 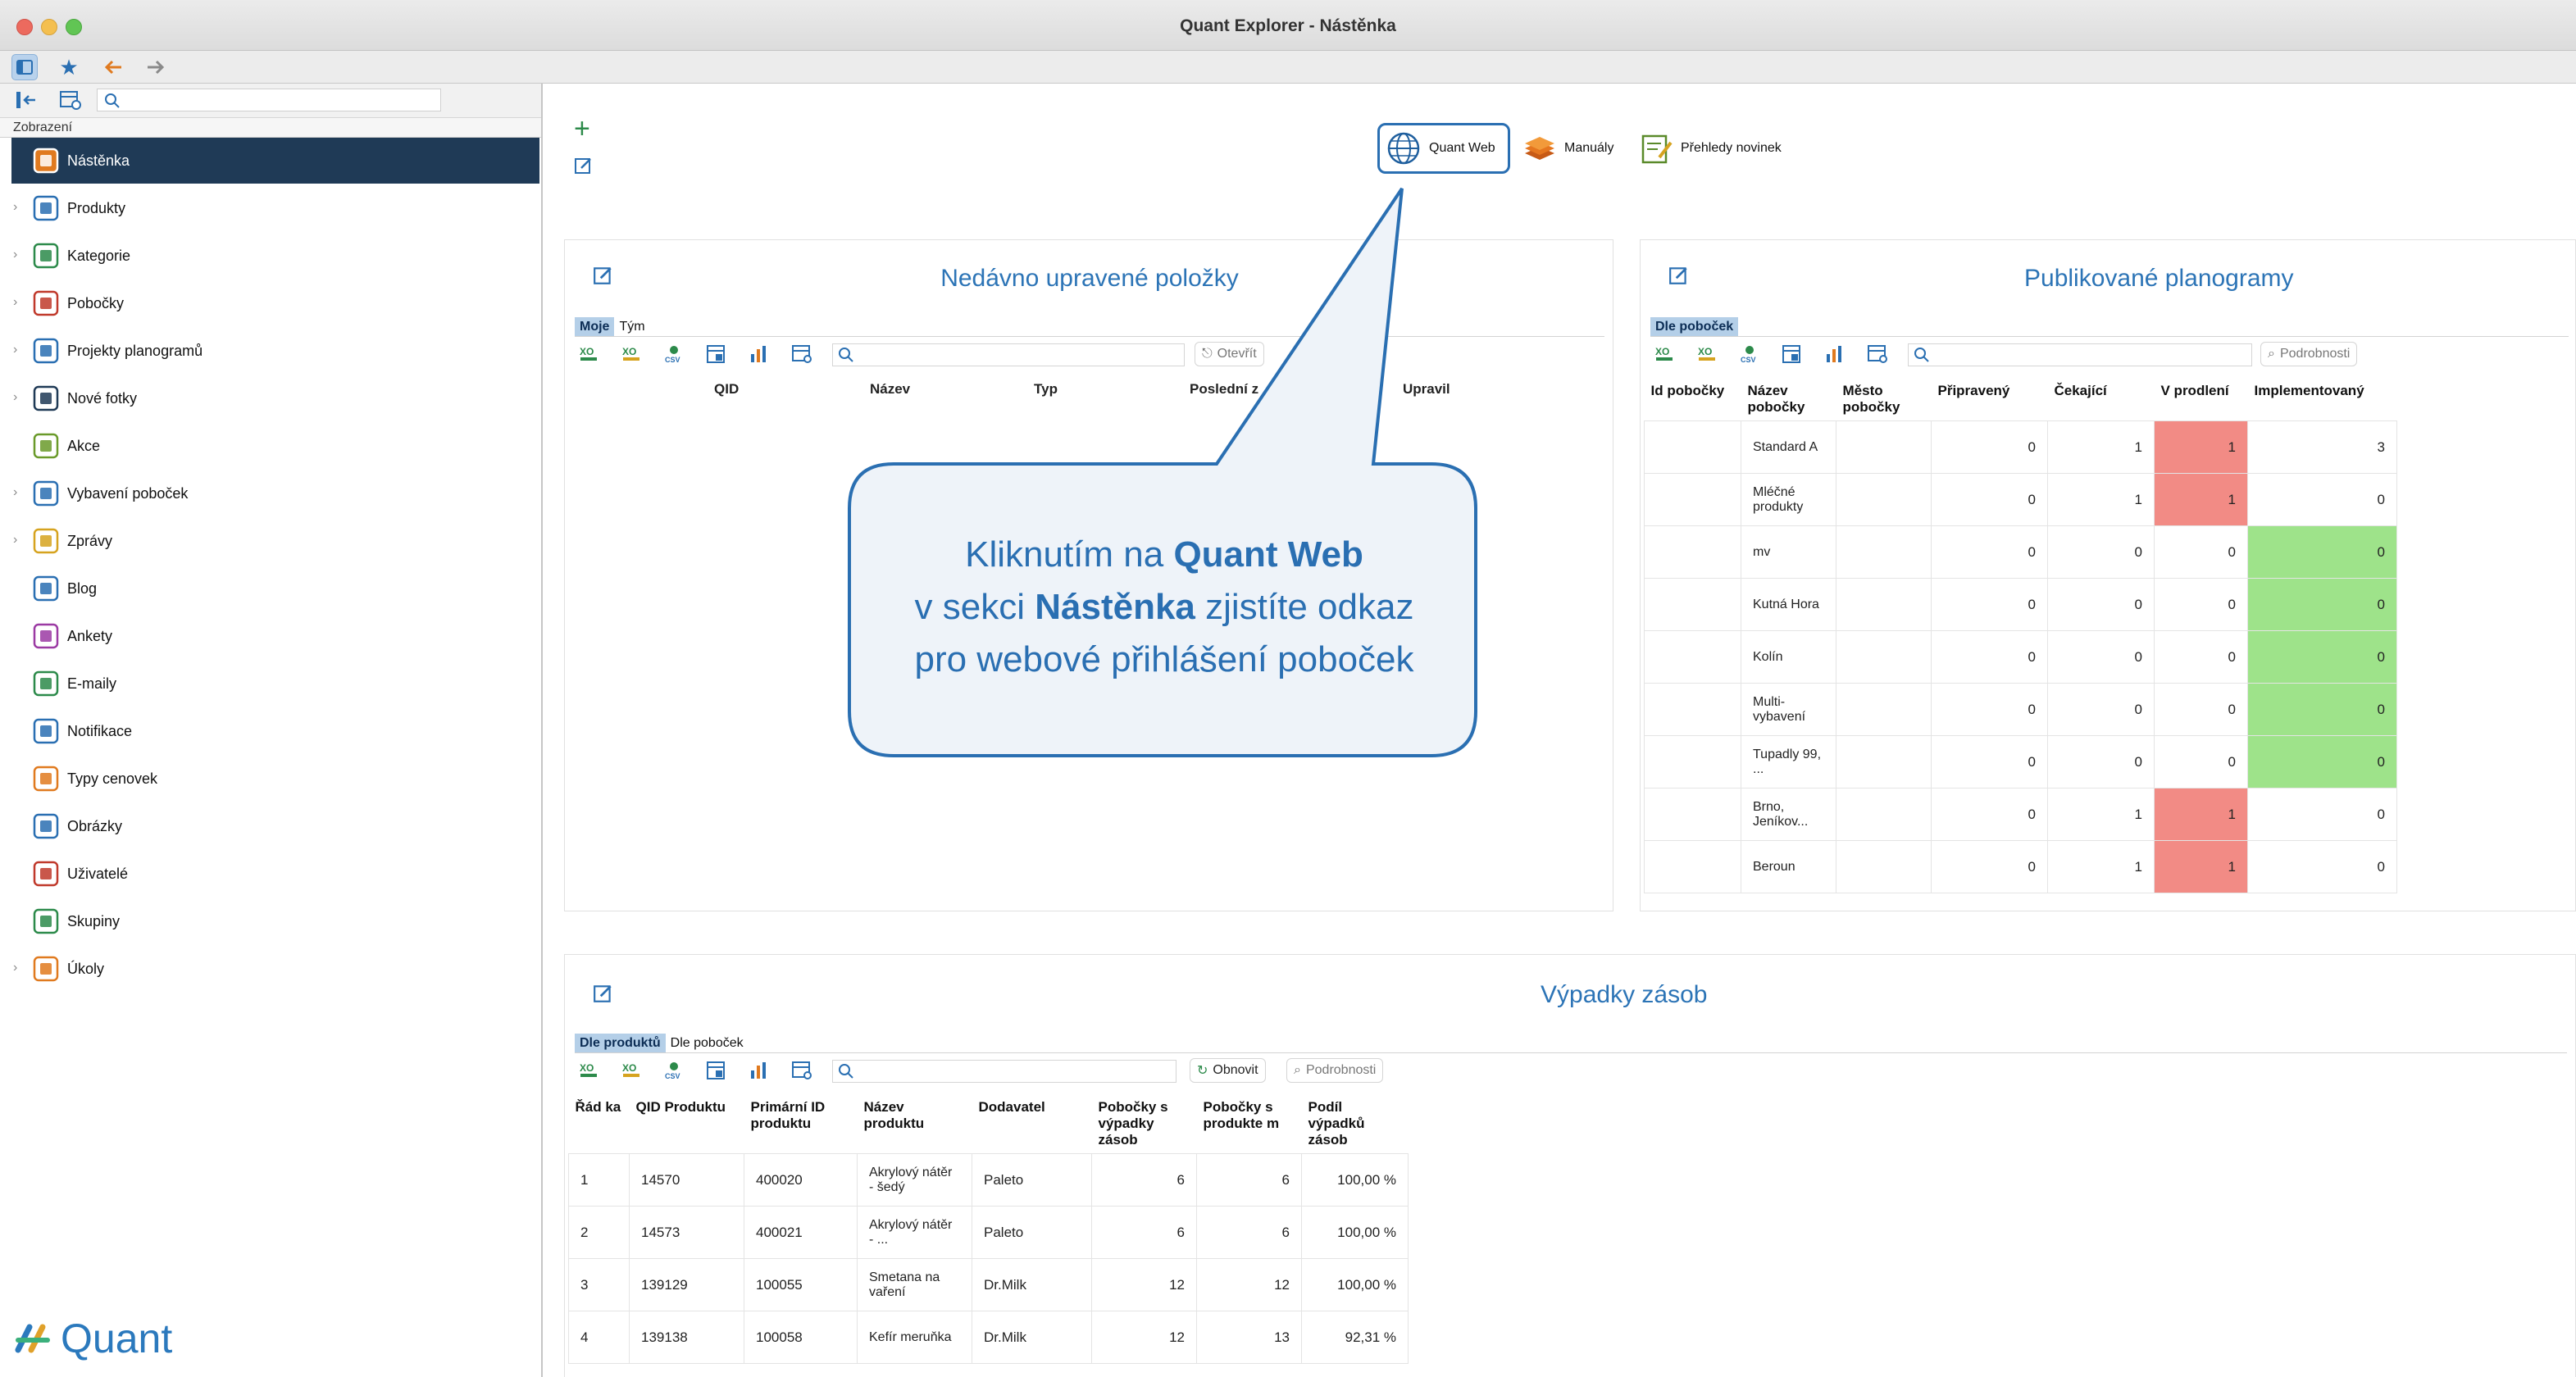 What do you see at coordinates (275, 208) in the screenshot?
I see `sidebar-item-1: › Produkty` at bounding box center [275, 208].